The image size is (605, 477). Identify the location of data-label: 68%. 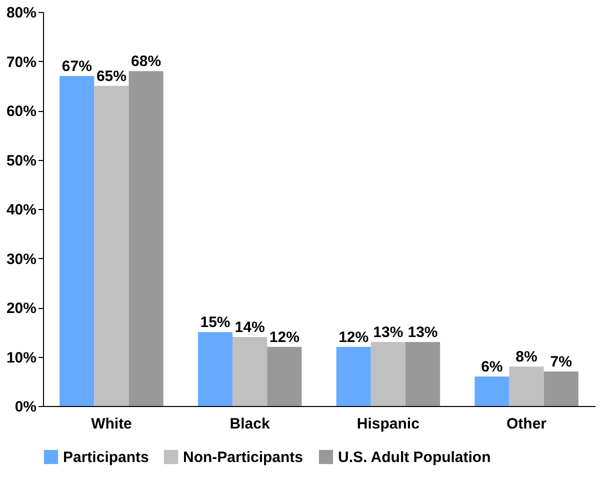
(146, 61).